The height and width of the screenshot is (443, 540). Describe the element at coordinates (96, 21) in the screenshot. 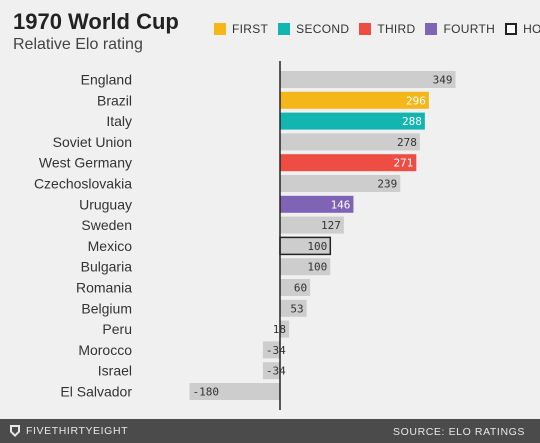

I see `chart-title: 1970 World Cup` at that location.